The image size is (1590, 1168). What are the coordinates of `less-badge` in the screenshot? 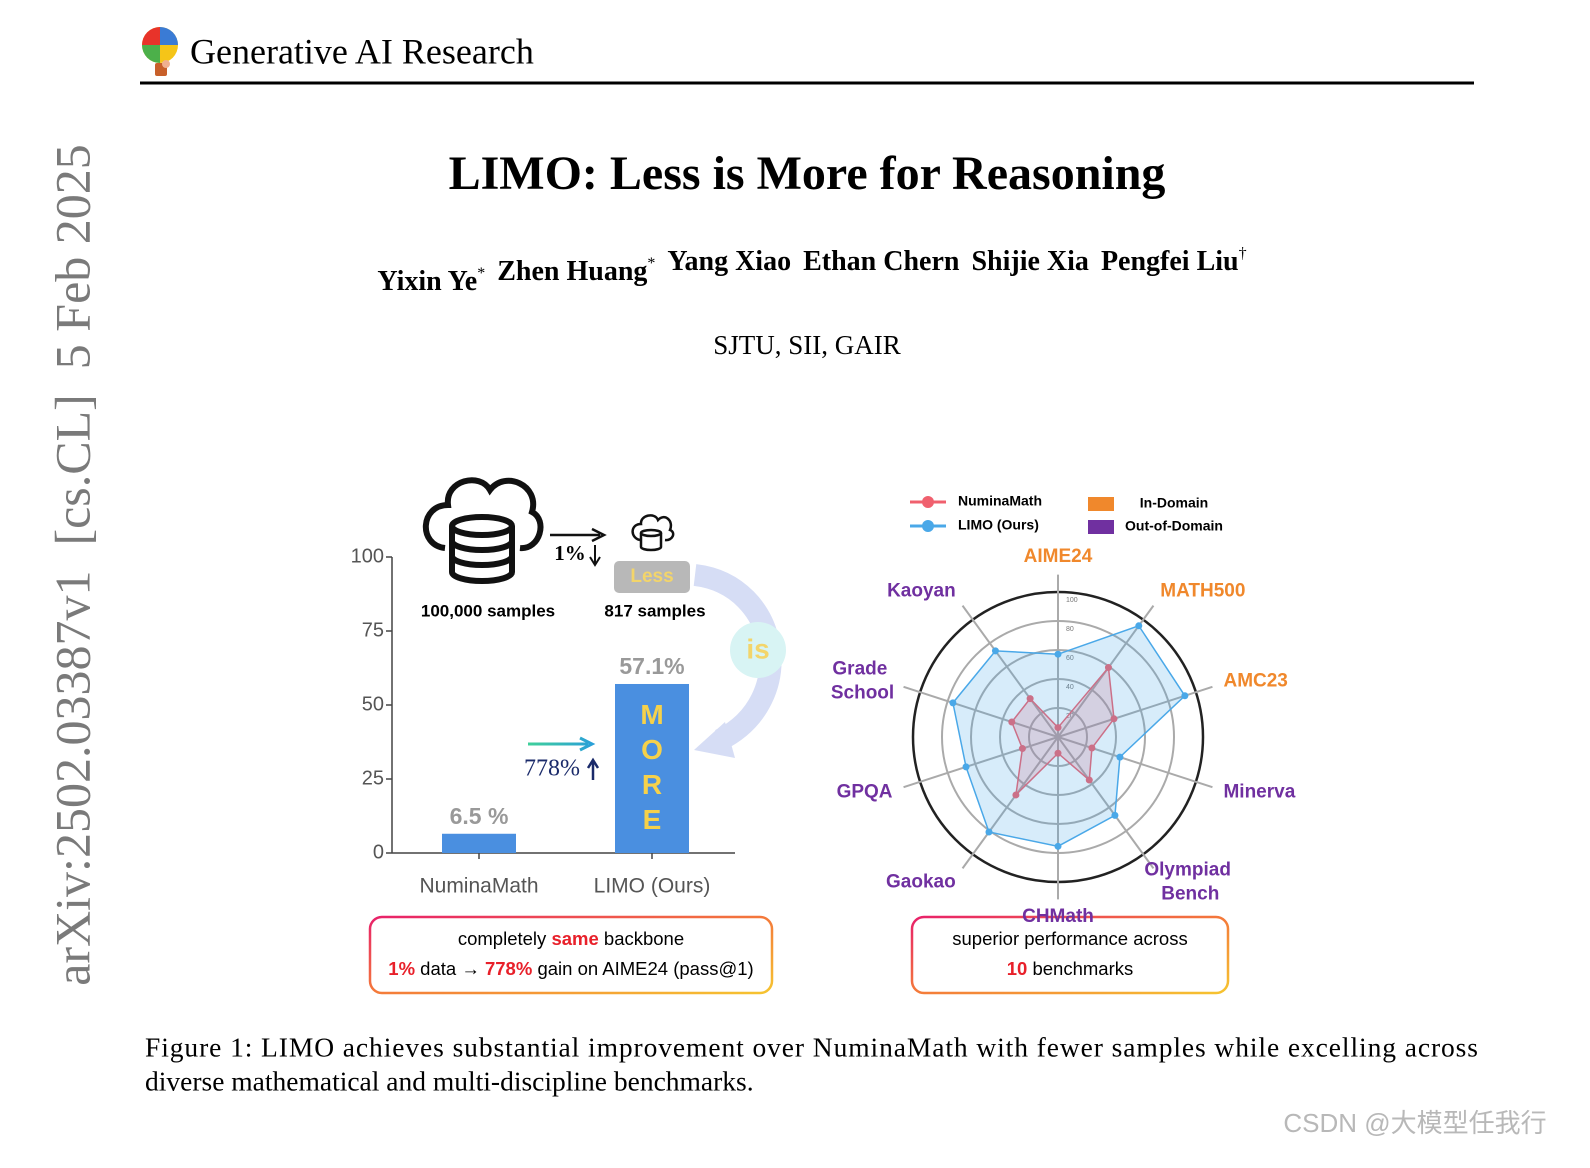 It's located at (652, 577).